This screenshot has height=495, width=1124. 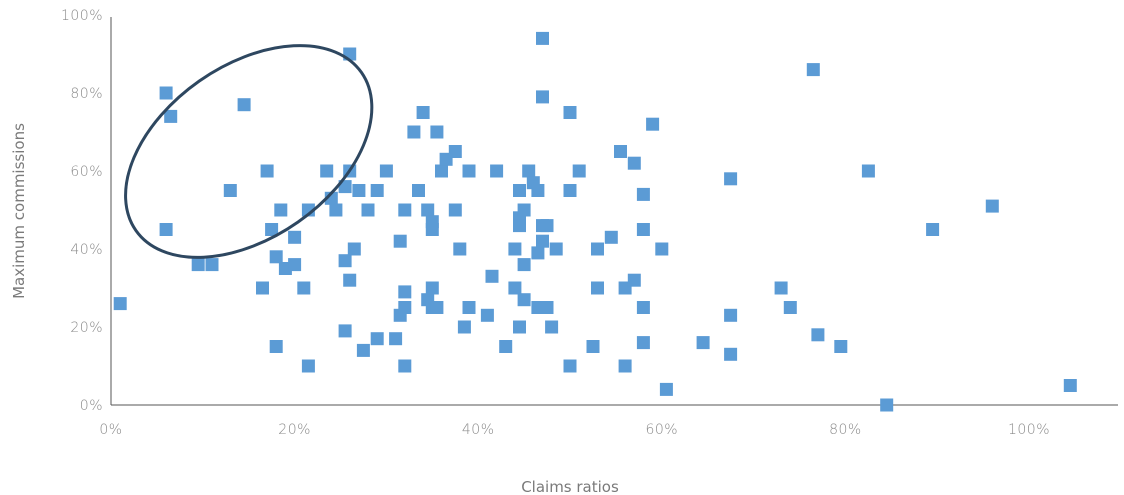 I want to click on x-tick-label: 0%, so click(x=110, y=430).